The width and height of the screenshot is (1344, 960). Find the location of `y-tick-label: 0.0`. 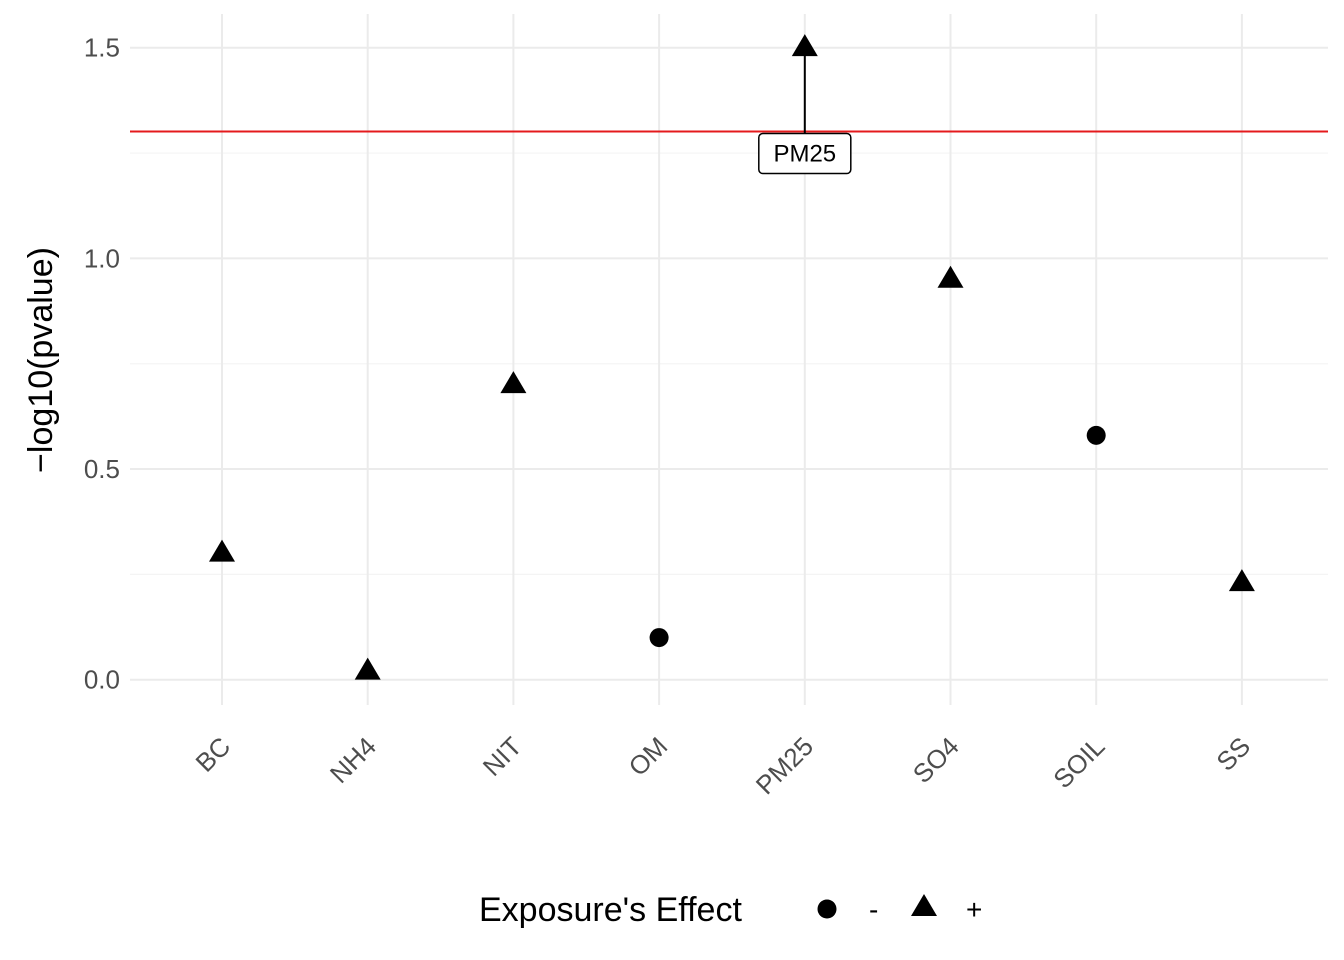

y-tick-label: 0.0 is located at coordinates (102, 680).